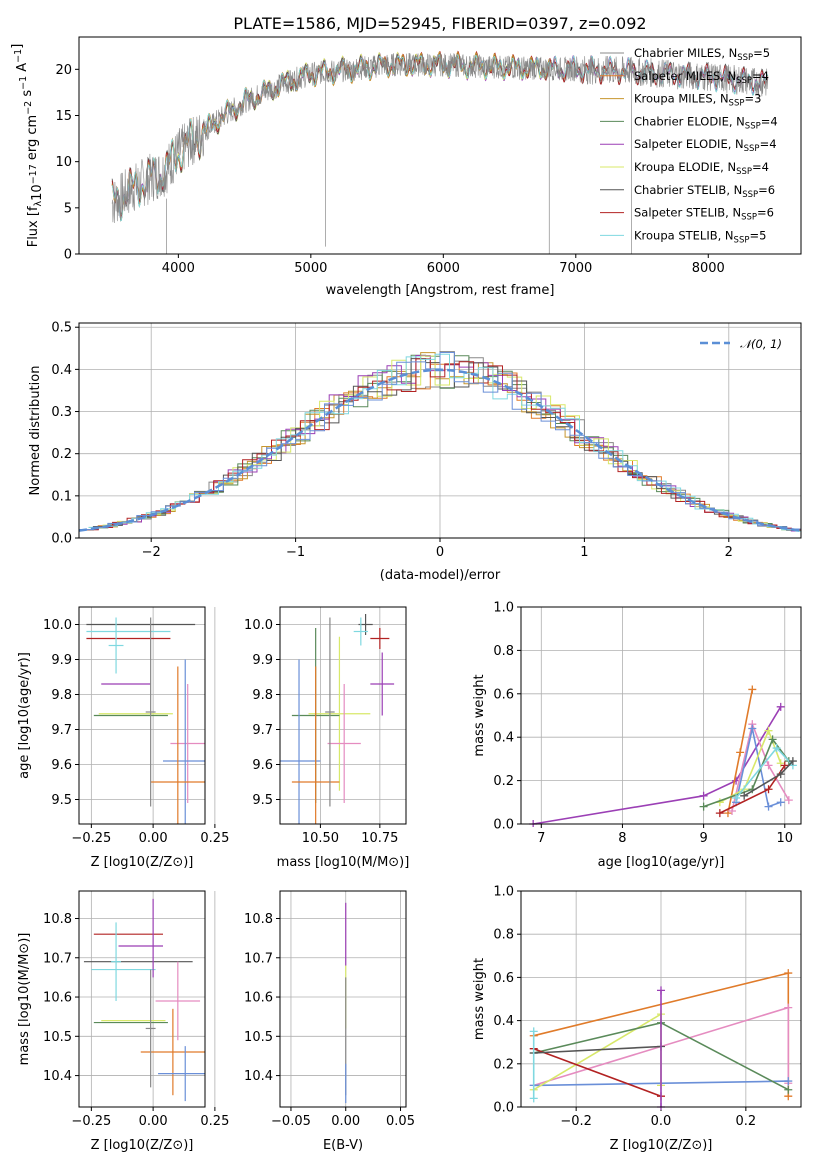 Image resolution: width=819 pixels, height=1170 pixels. What do you see at coordinates (784, 838) in the screenshot?
I see `x-tick-label: 10` at bounding box center [784, 838].